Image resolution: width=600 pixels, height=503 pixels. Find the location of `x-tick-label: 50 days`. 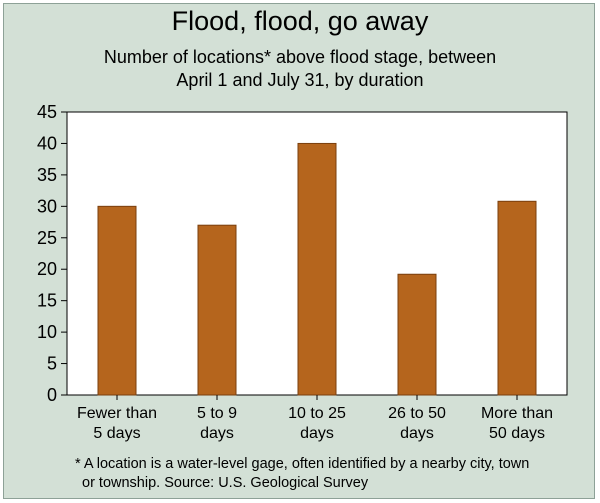

x-tick-label: 50 days is located at coordinates (517, 433).